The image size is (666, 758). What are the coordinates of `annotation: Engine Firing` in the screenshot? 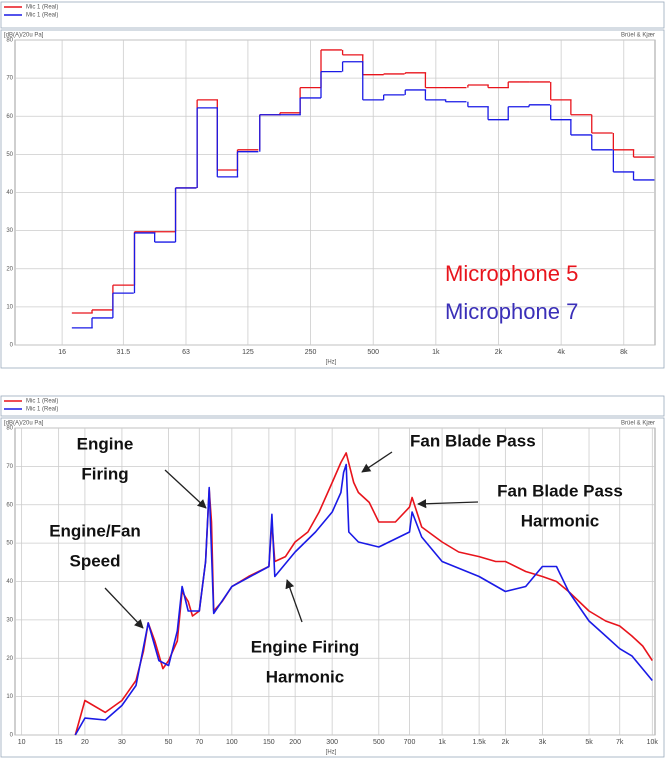 It's located at (305, 646).